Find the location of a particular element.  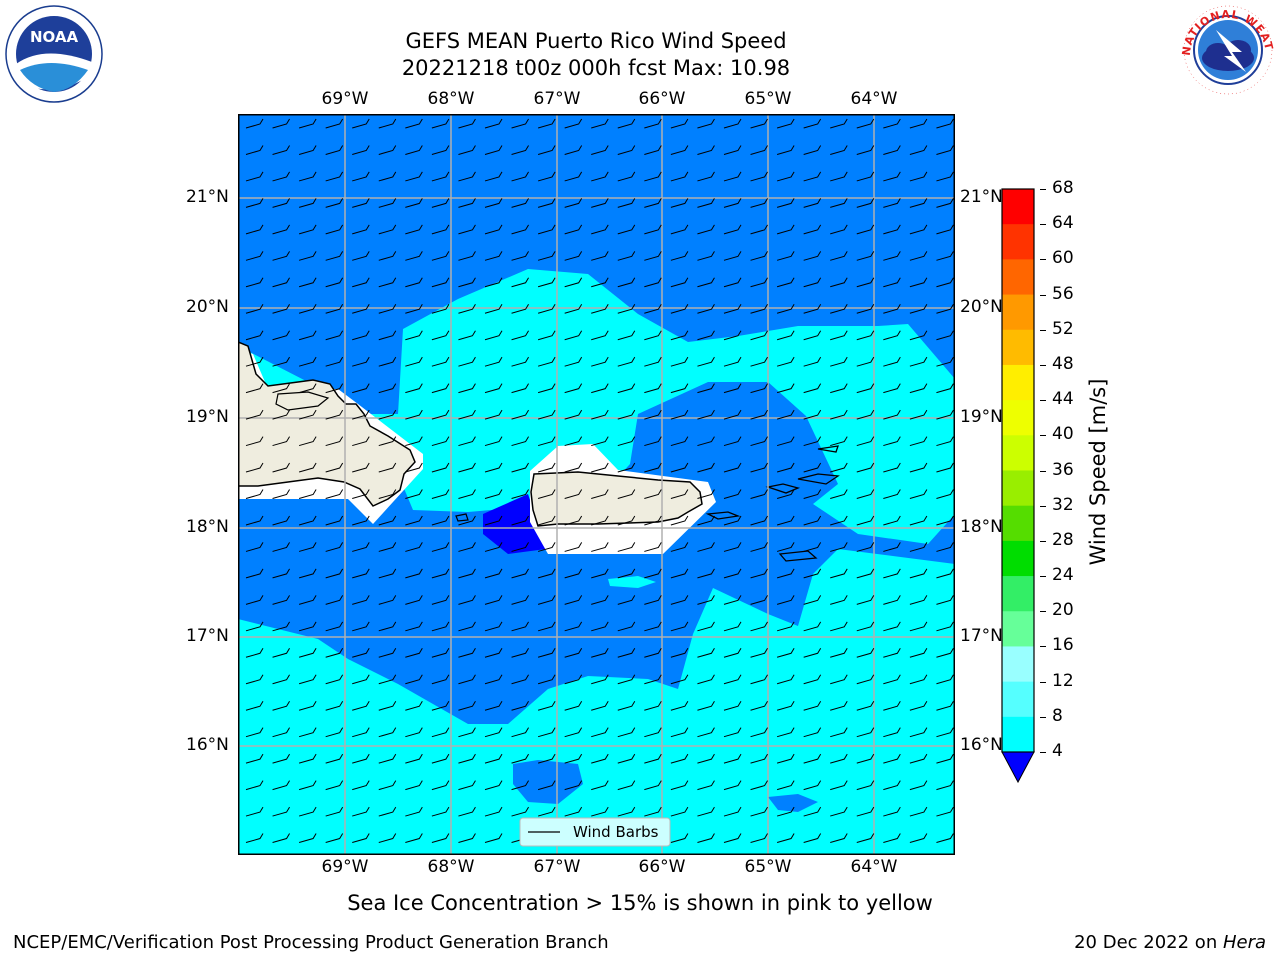

colorbar-tick-label: 68 is located at coordinates (1063, 188).